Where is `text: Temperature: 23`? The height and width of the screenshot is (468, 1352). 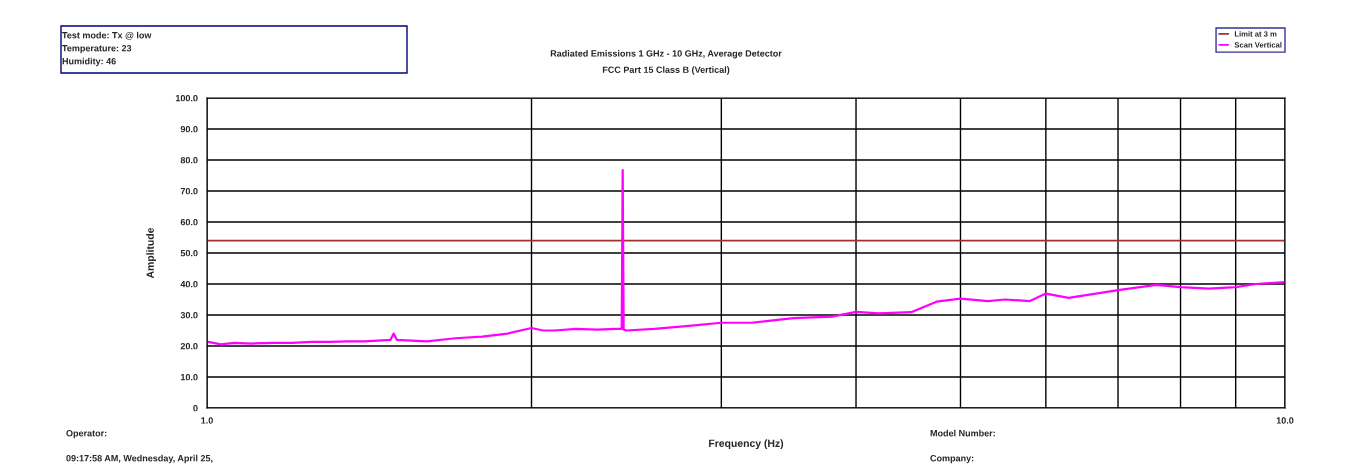 text: Temperature: 23 is located at coordinates (97, 49).